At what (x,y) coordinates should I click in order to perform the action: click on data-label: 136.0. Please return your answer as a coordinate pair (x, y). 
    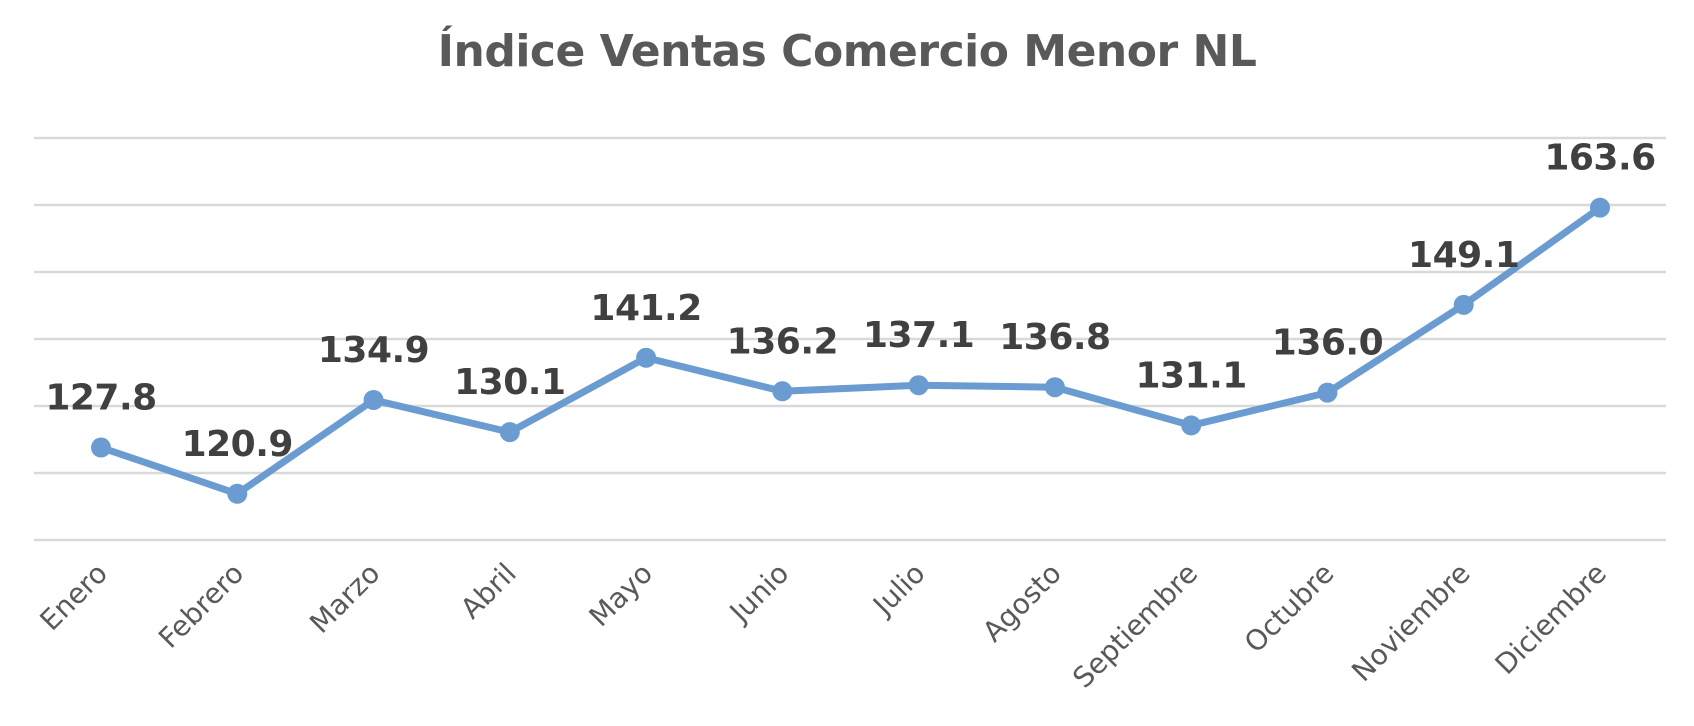
    Looking at the image, I should click on (1327, 343).